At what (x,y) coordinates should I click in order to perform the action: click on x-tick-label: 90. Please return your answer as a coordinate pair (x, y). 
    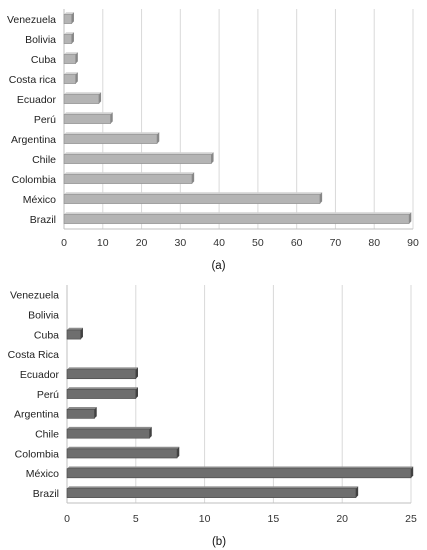
    Looking at the image, I should click on (413, 243).